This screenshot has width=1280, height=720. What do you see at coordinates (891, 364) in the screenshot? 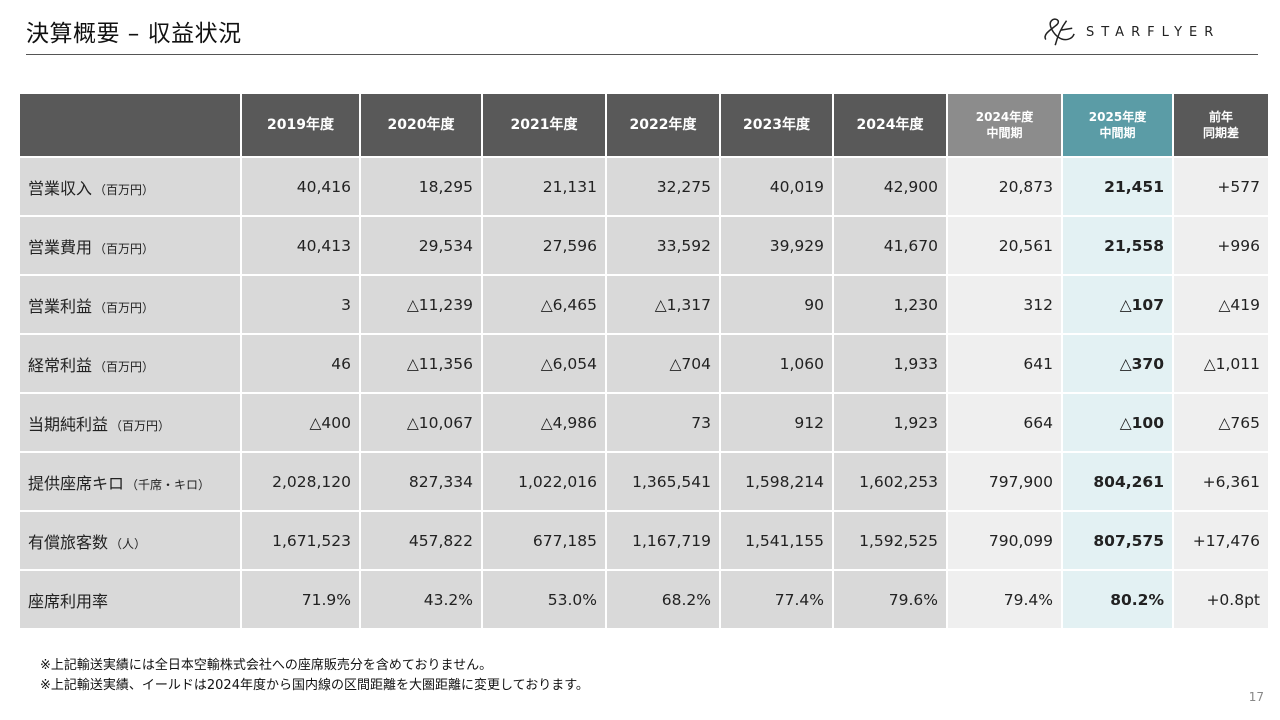
I see `table-cell: 1,933` at bounding box center [891, 364].